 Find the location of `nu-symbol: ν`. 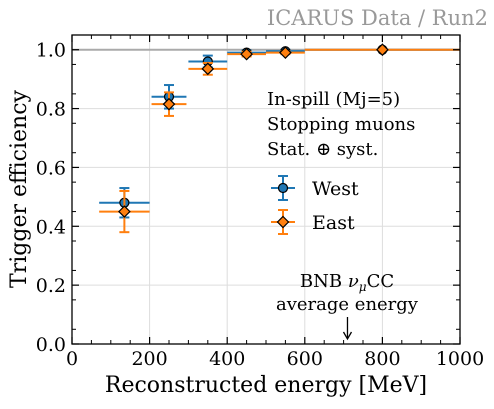

nu-symbol: ν is located at coordinates (353, 281).